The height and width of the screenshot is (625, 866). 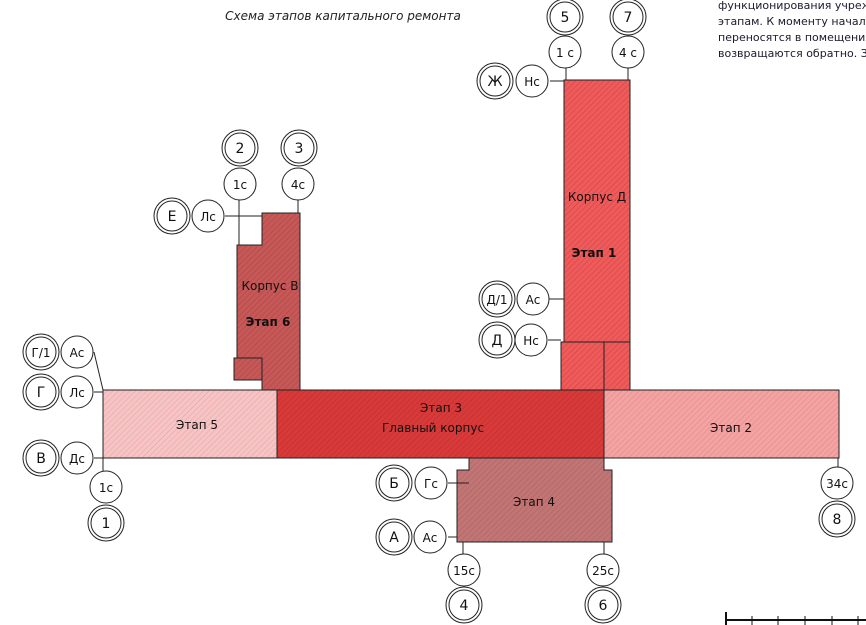 I want to click on svg-text: 34с, so click(x=837, y=484).